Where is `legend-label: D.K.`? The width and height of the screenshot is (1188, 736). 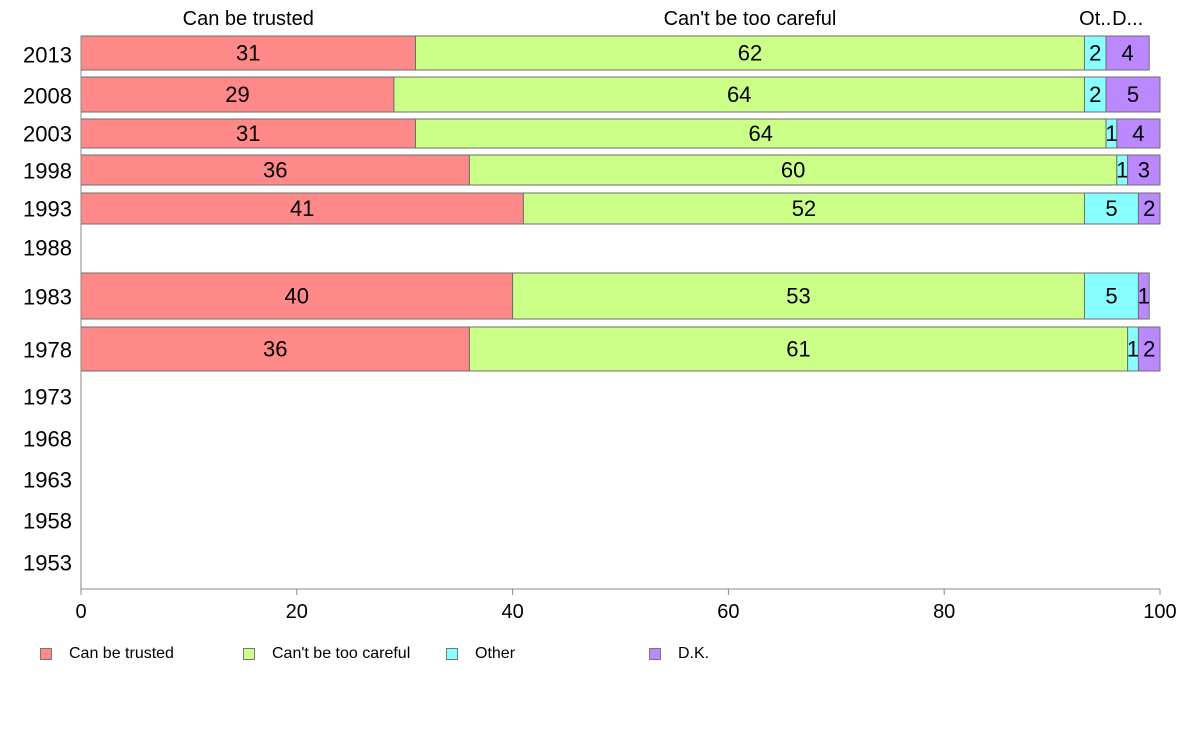
legend-label: D.K. is located at coordinates (694, 653).